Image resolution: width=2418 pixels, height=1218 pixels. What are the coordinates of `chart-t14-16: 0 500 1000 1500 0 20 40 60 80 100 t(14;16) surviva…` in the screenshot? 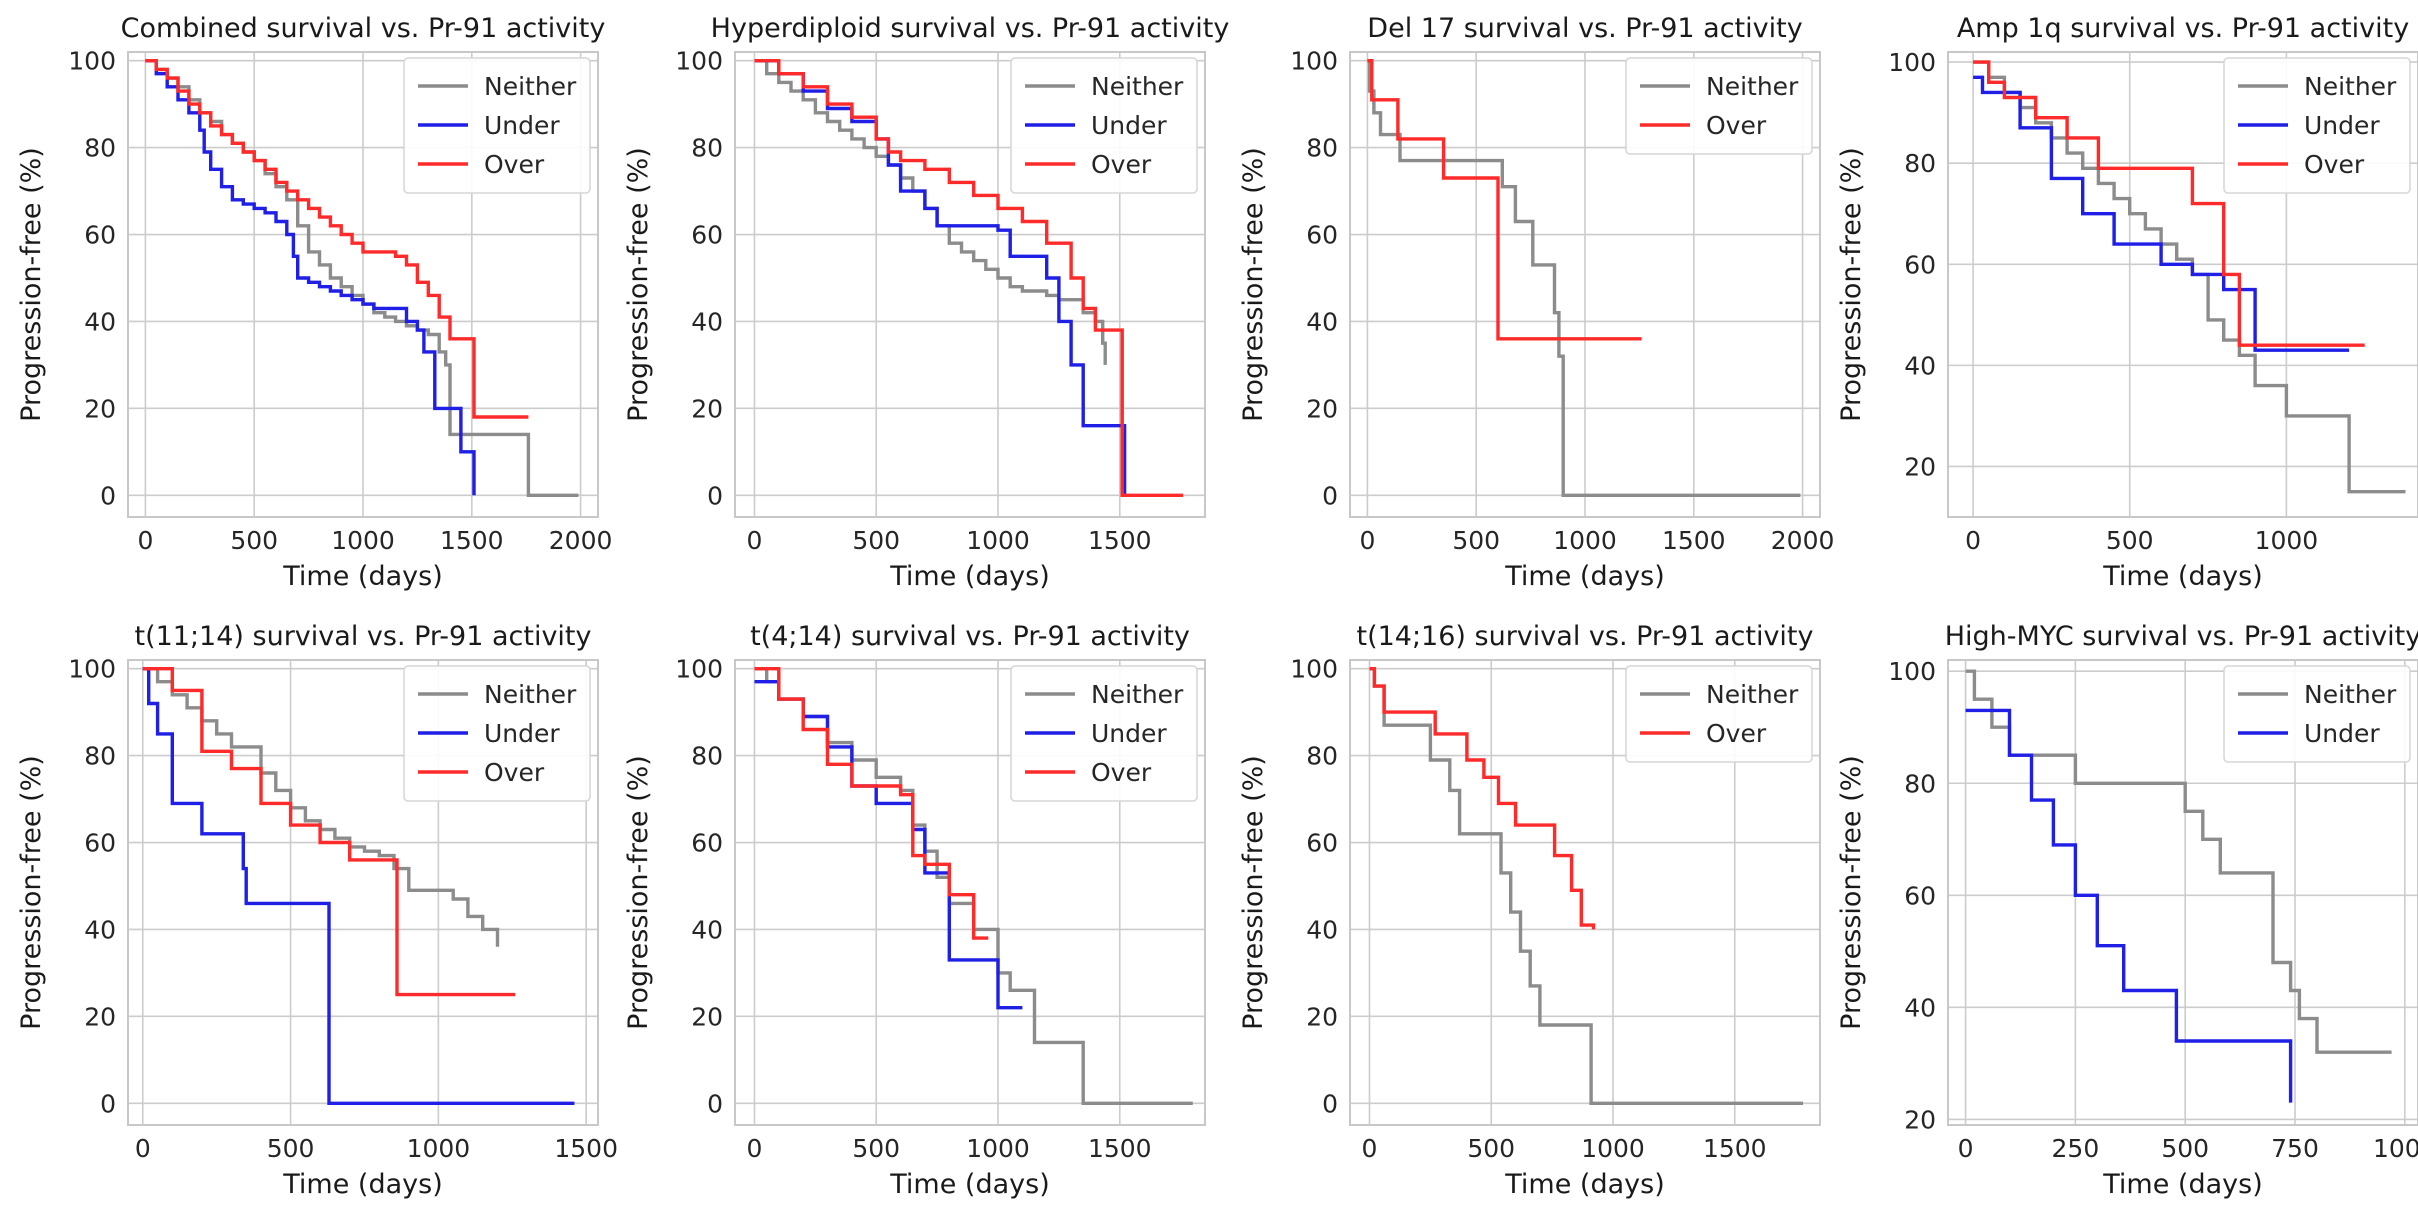 It's located at (1529, 910).